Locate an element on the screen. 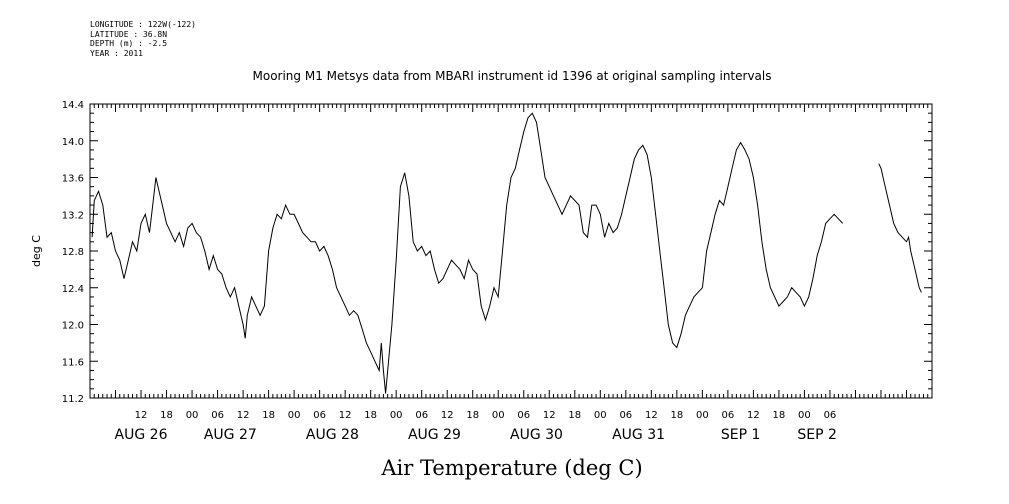  day-label: AUG 29 is located at coordinates (434, 435).